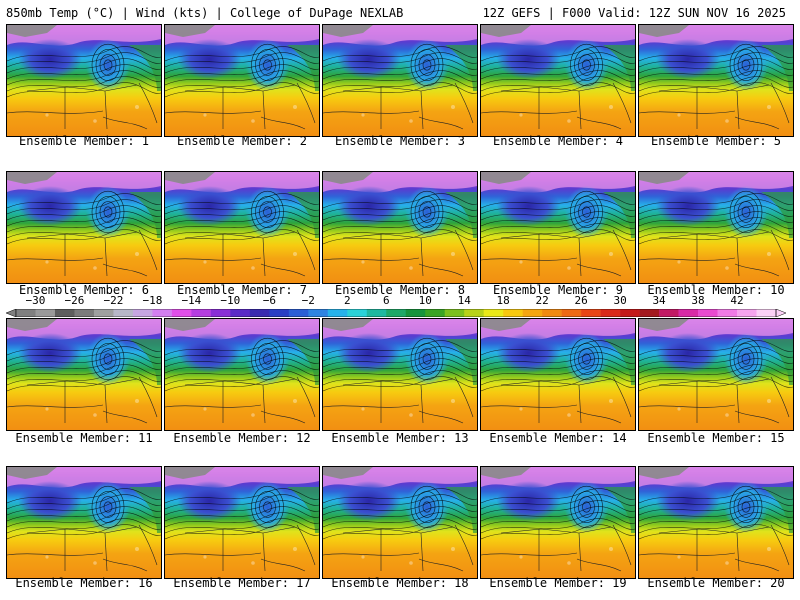 The height and width of the screenshot is (600, 800). Describe the element at coordinates (737, 300) in the screenshot. I see `colorbar-tick-label: 42` at that location.